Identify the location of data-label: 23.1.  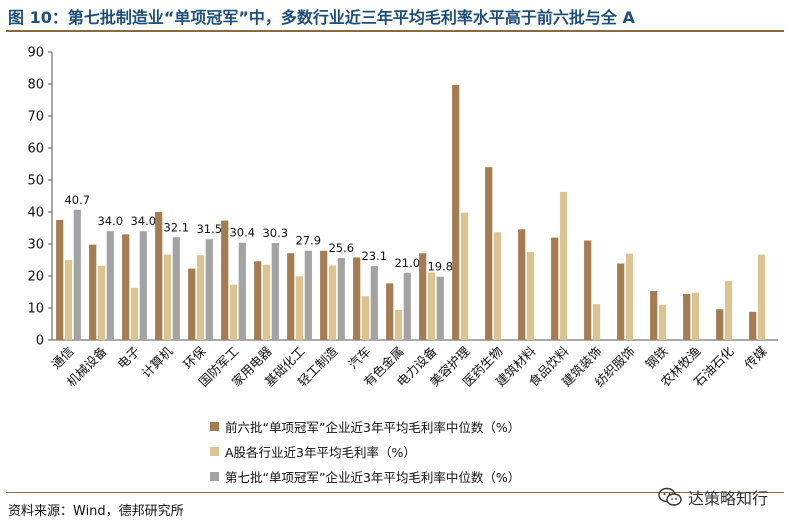
(374, 256).